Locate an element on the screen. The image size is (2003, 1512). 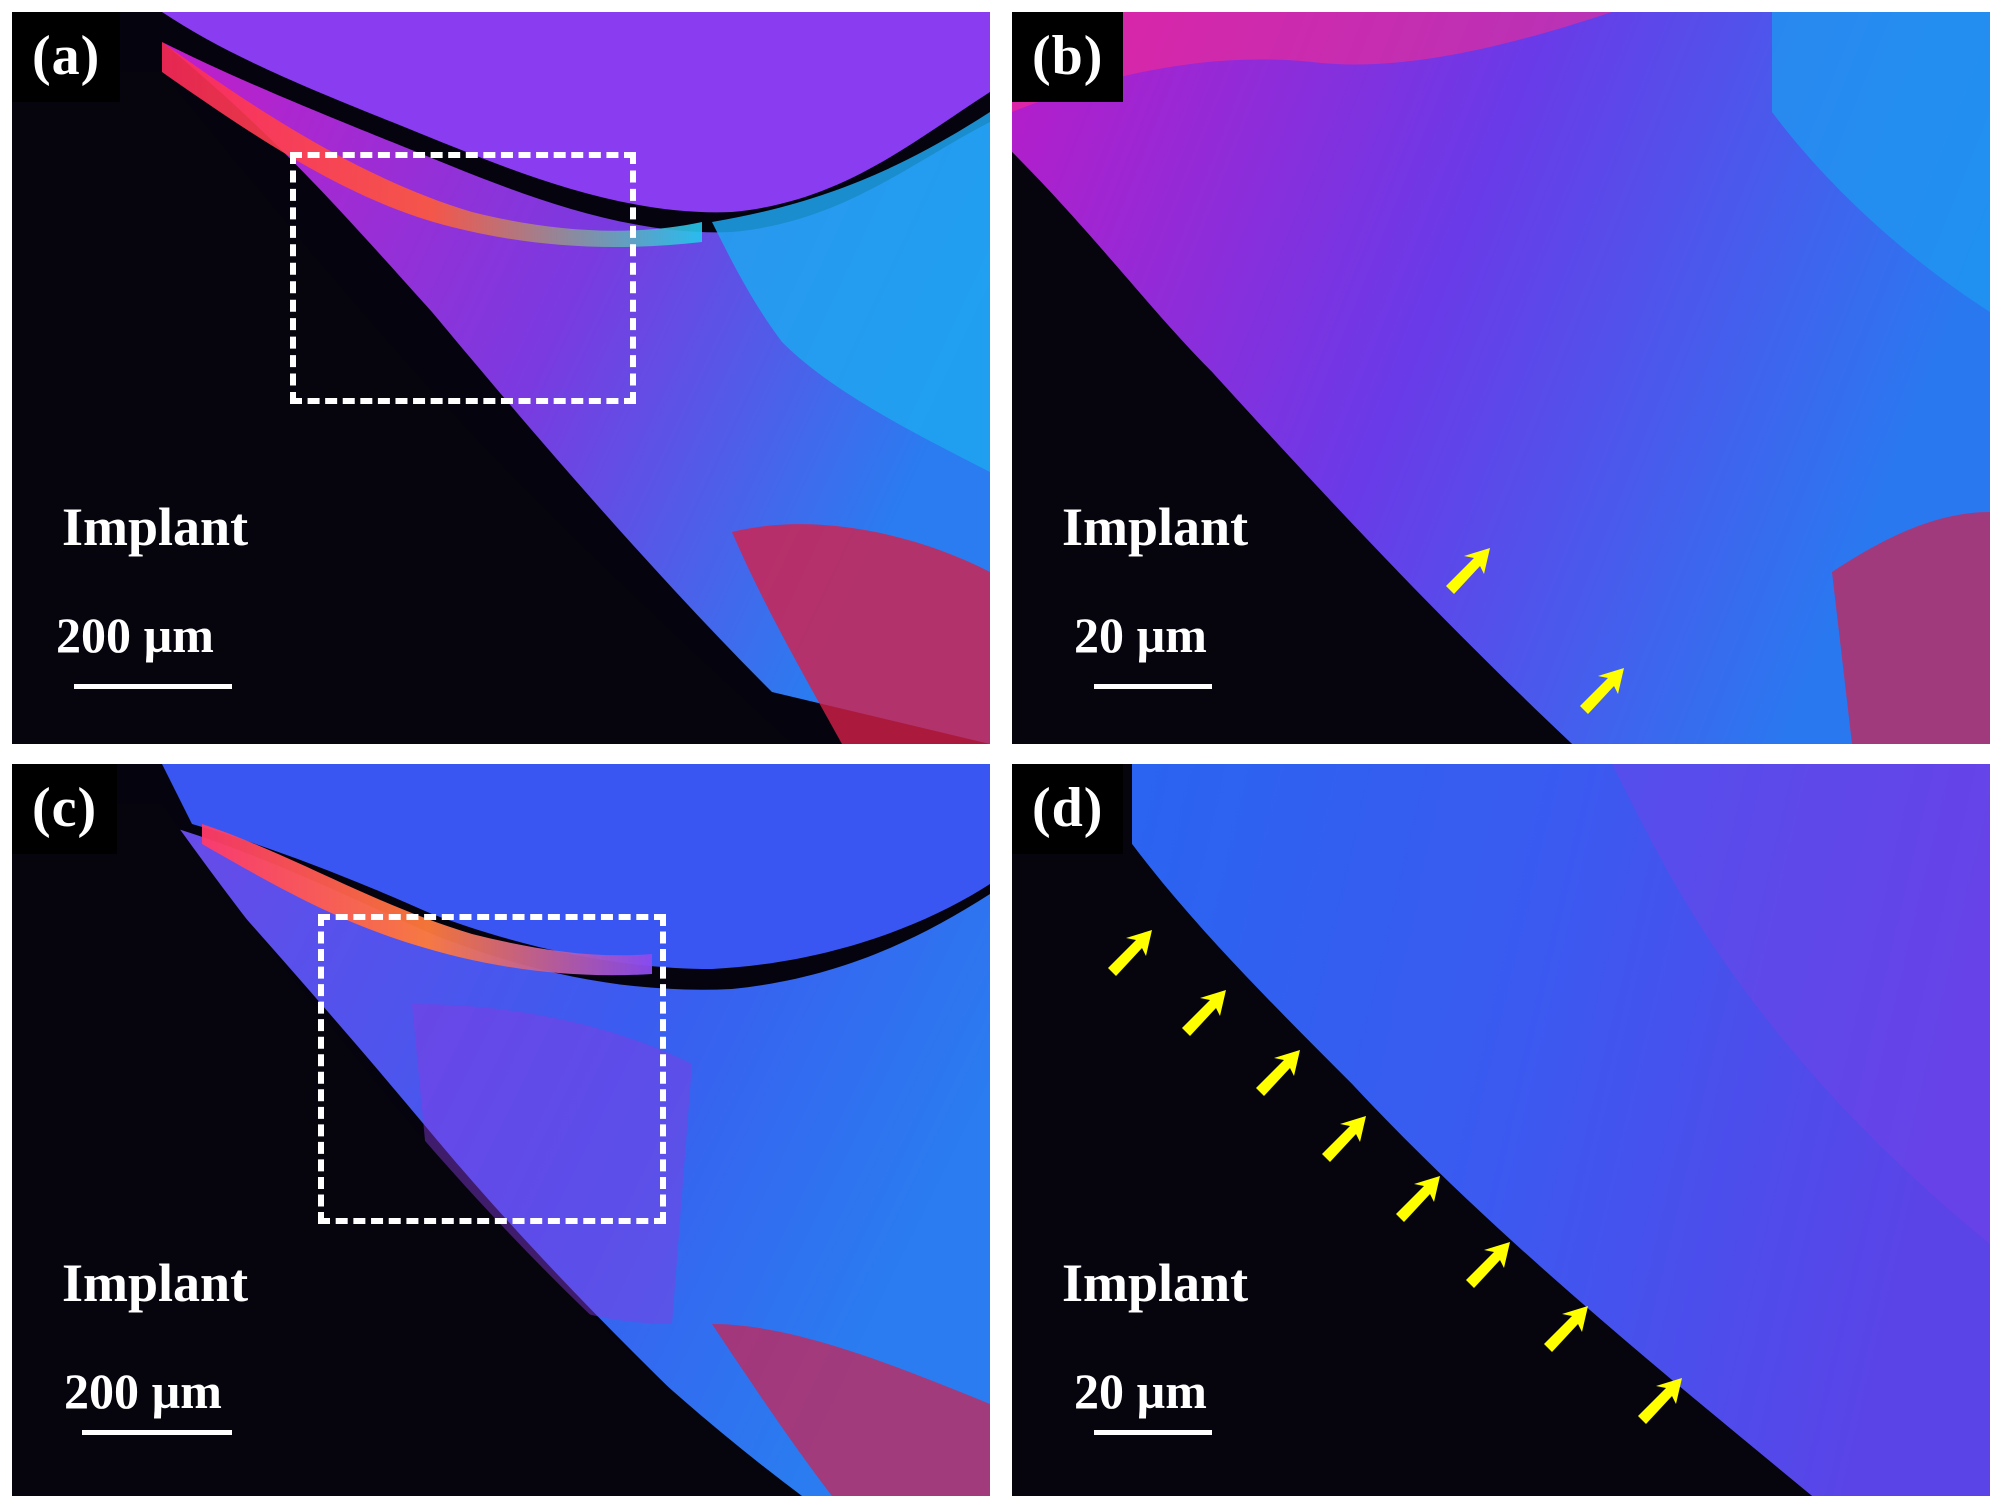
panel-label-c: (c) is located at coordinates (65, 809).